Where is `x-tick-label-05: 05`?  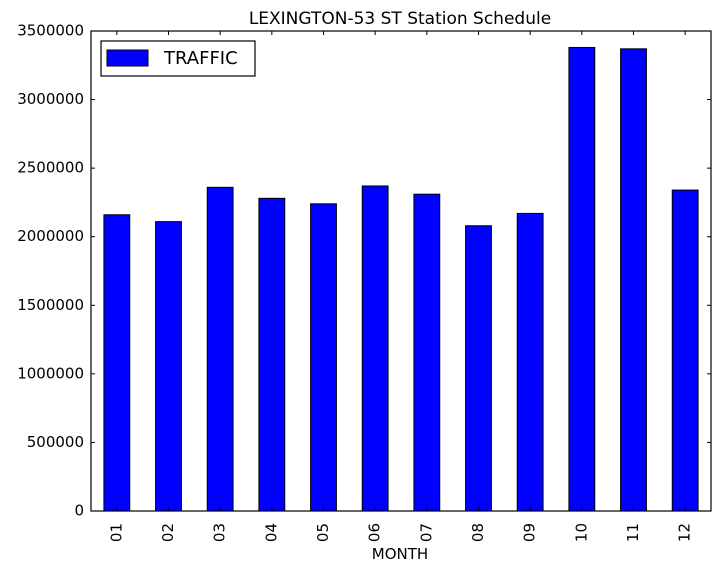
x-tick-label-05: 05 is located at coordinates (323, 532).